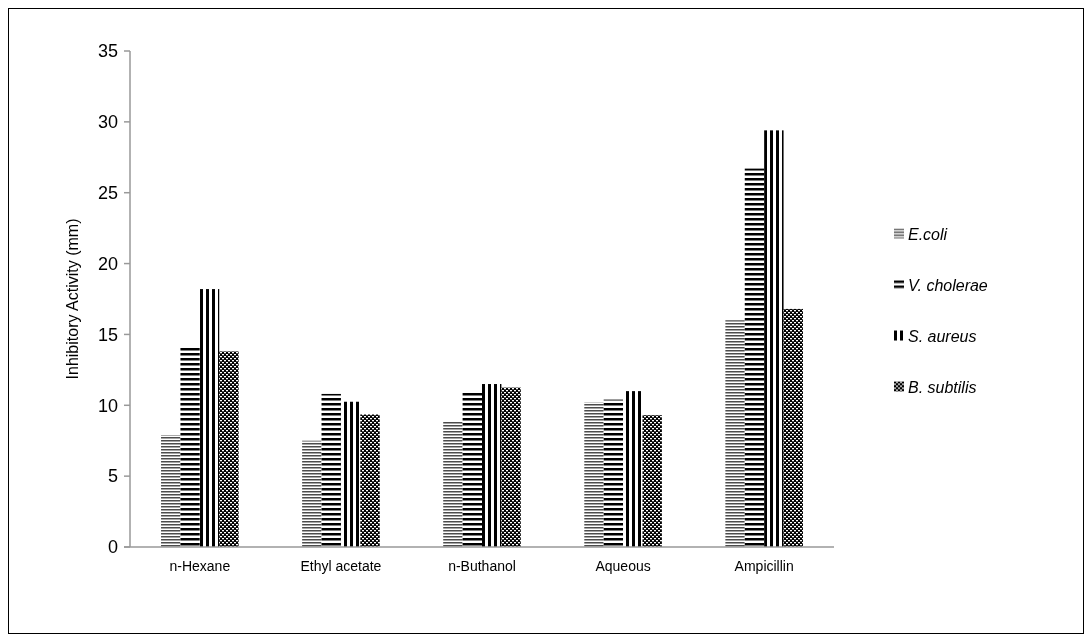 The height and width of the screenshot is (642, 1092). Describe the element at coordinates (341, 566) in the screenshot. I see `x-tick-label: Ethyl acetate` at that location.